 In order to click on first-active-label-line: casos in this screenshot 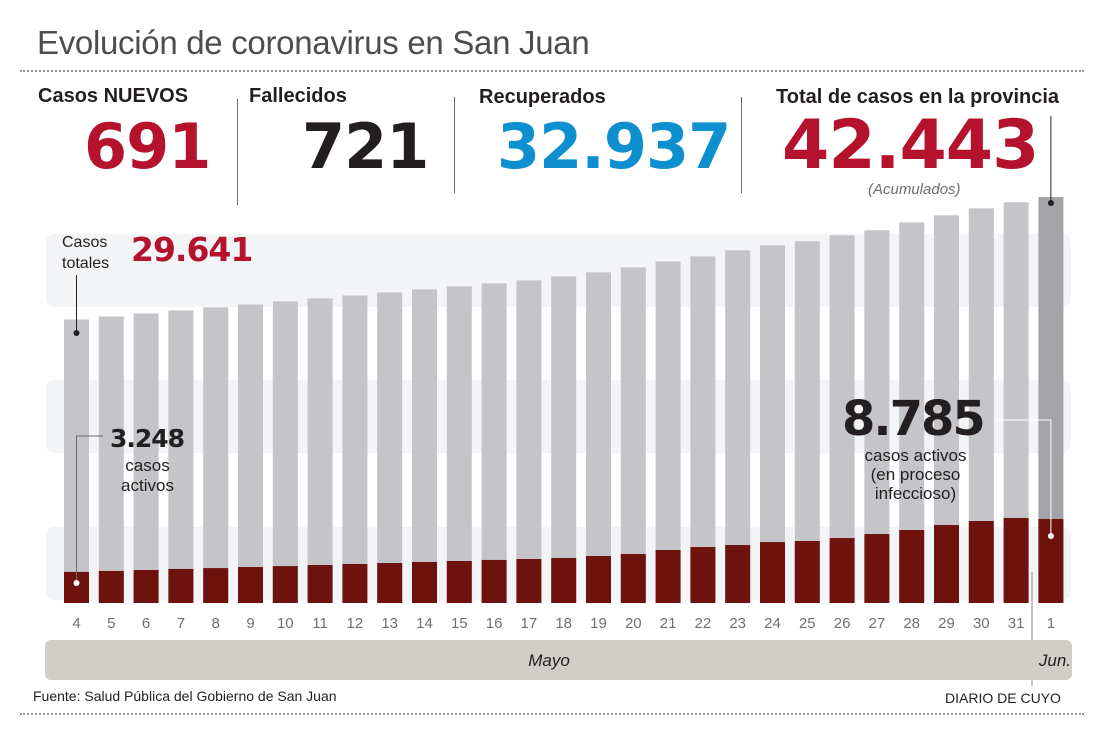, I will do `click(147, 465)`.